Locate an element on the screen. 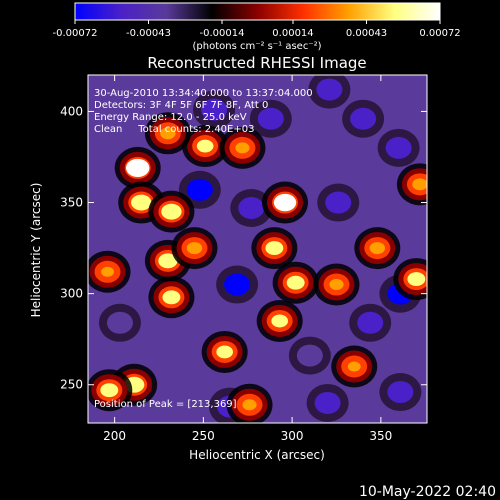 The image size is (500, 500). chart-title: Reconstructed RHESSI Image is located at coordinates (256, 63).